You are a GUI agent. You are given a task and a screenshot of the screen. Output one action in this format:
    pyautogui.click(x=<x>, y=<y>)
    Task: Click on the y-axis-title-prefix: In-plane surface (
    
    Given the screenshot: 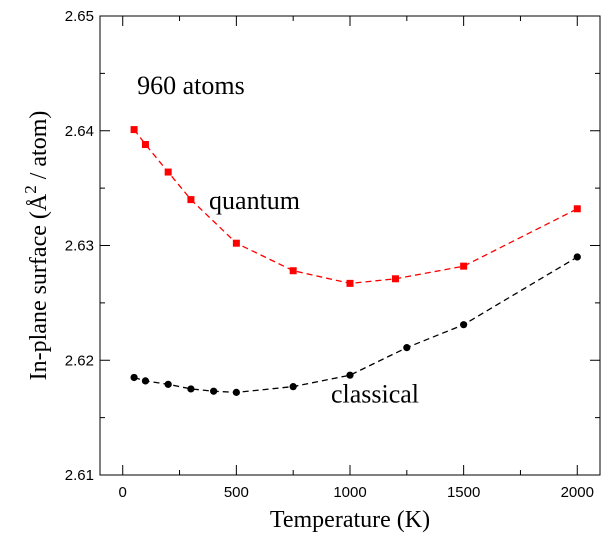 What is the action you would take?
    pyautogui.click(x=39, y=295)
    